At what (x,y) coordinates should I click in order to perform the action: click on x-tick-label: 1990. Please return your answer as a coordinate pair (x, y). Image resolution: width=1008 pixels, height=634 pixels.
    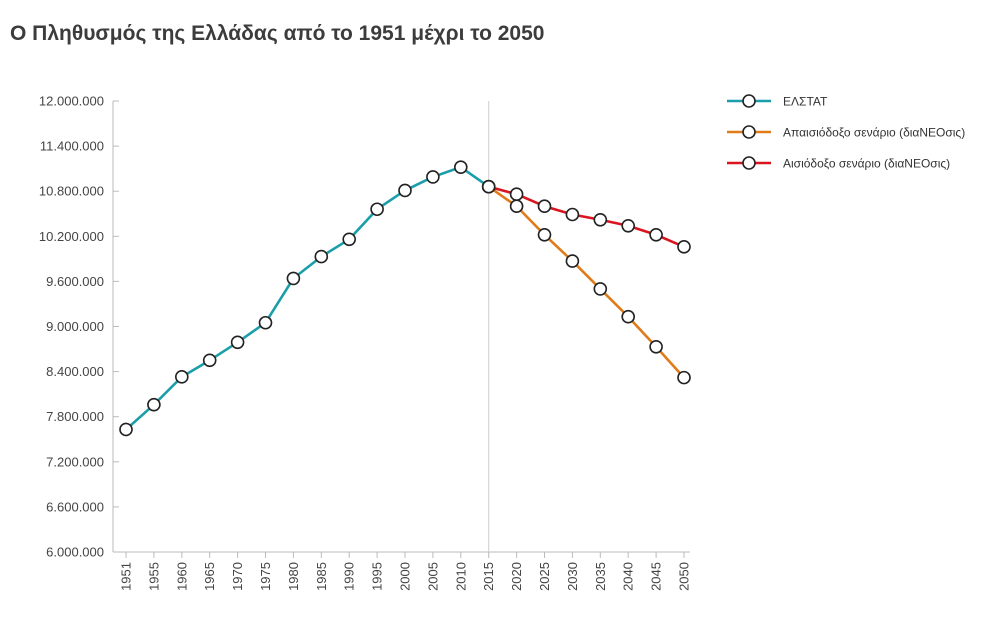
    Looking at the image, I should click on (349, 576).